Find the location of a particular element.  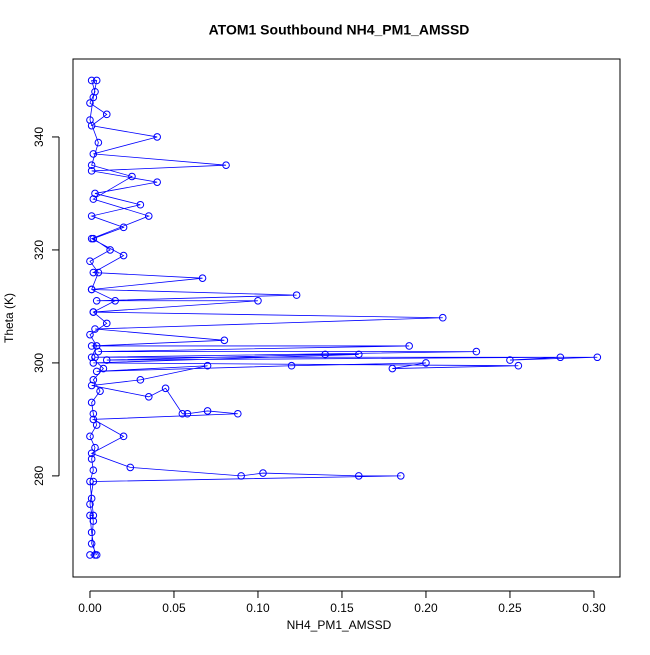

x-tick-label: 0.15 is located at coordinates (342, 608).